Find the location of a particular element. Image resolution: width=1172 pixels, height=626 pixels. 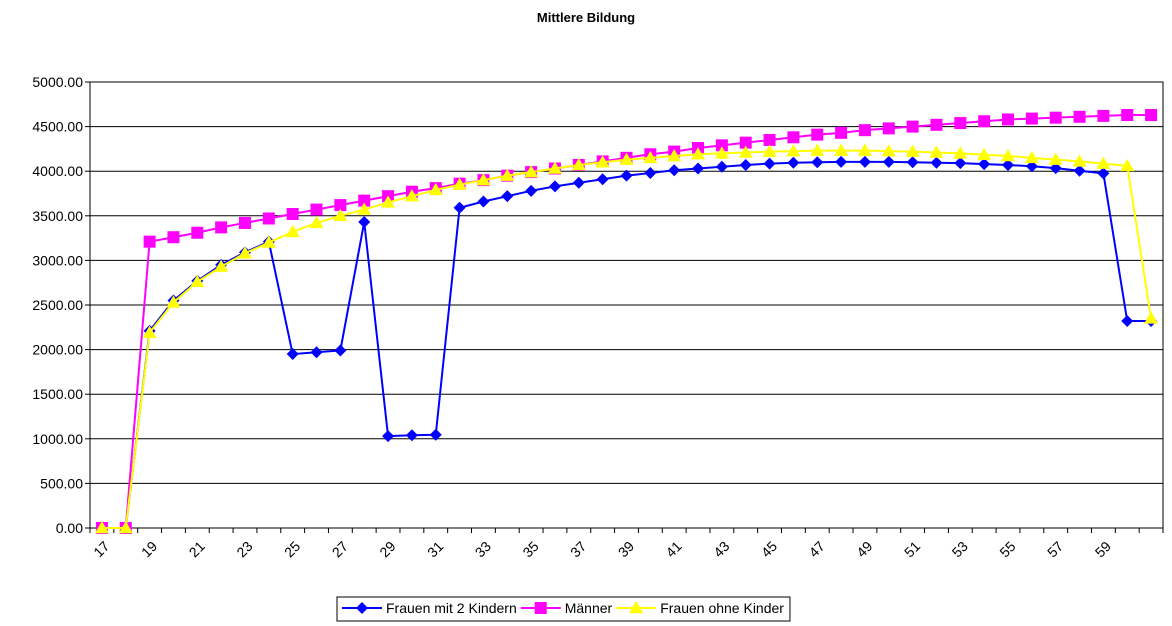

x-tick-label: 31 is located at coordinates (435, 549).